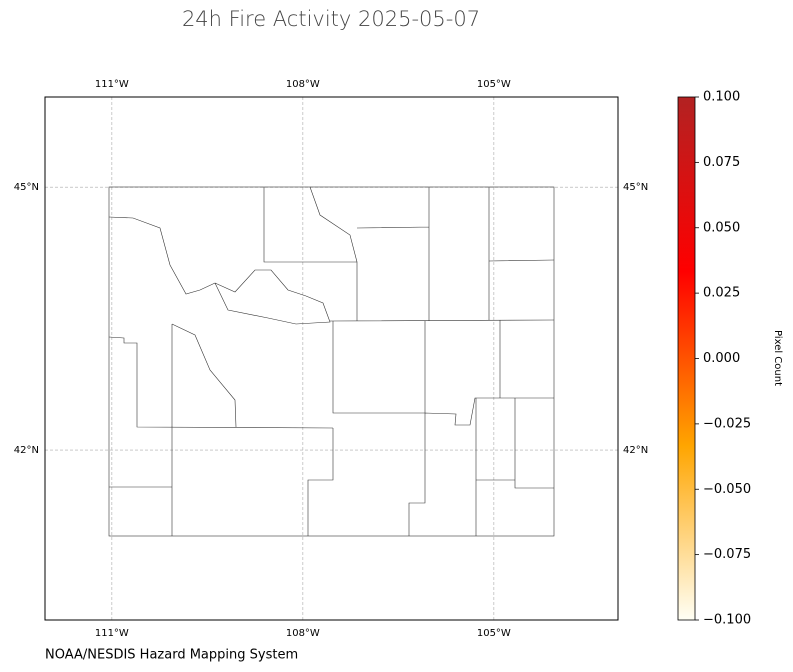 Image resolution: width=793 pixels, height=672 pixels. What do you see at coordinates (721, 227) in the screenshot?
I see `colorbar-tick-label: 0.050` at bounding box center [721, 227].